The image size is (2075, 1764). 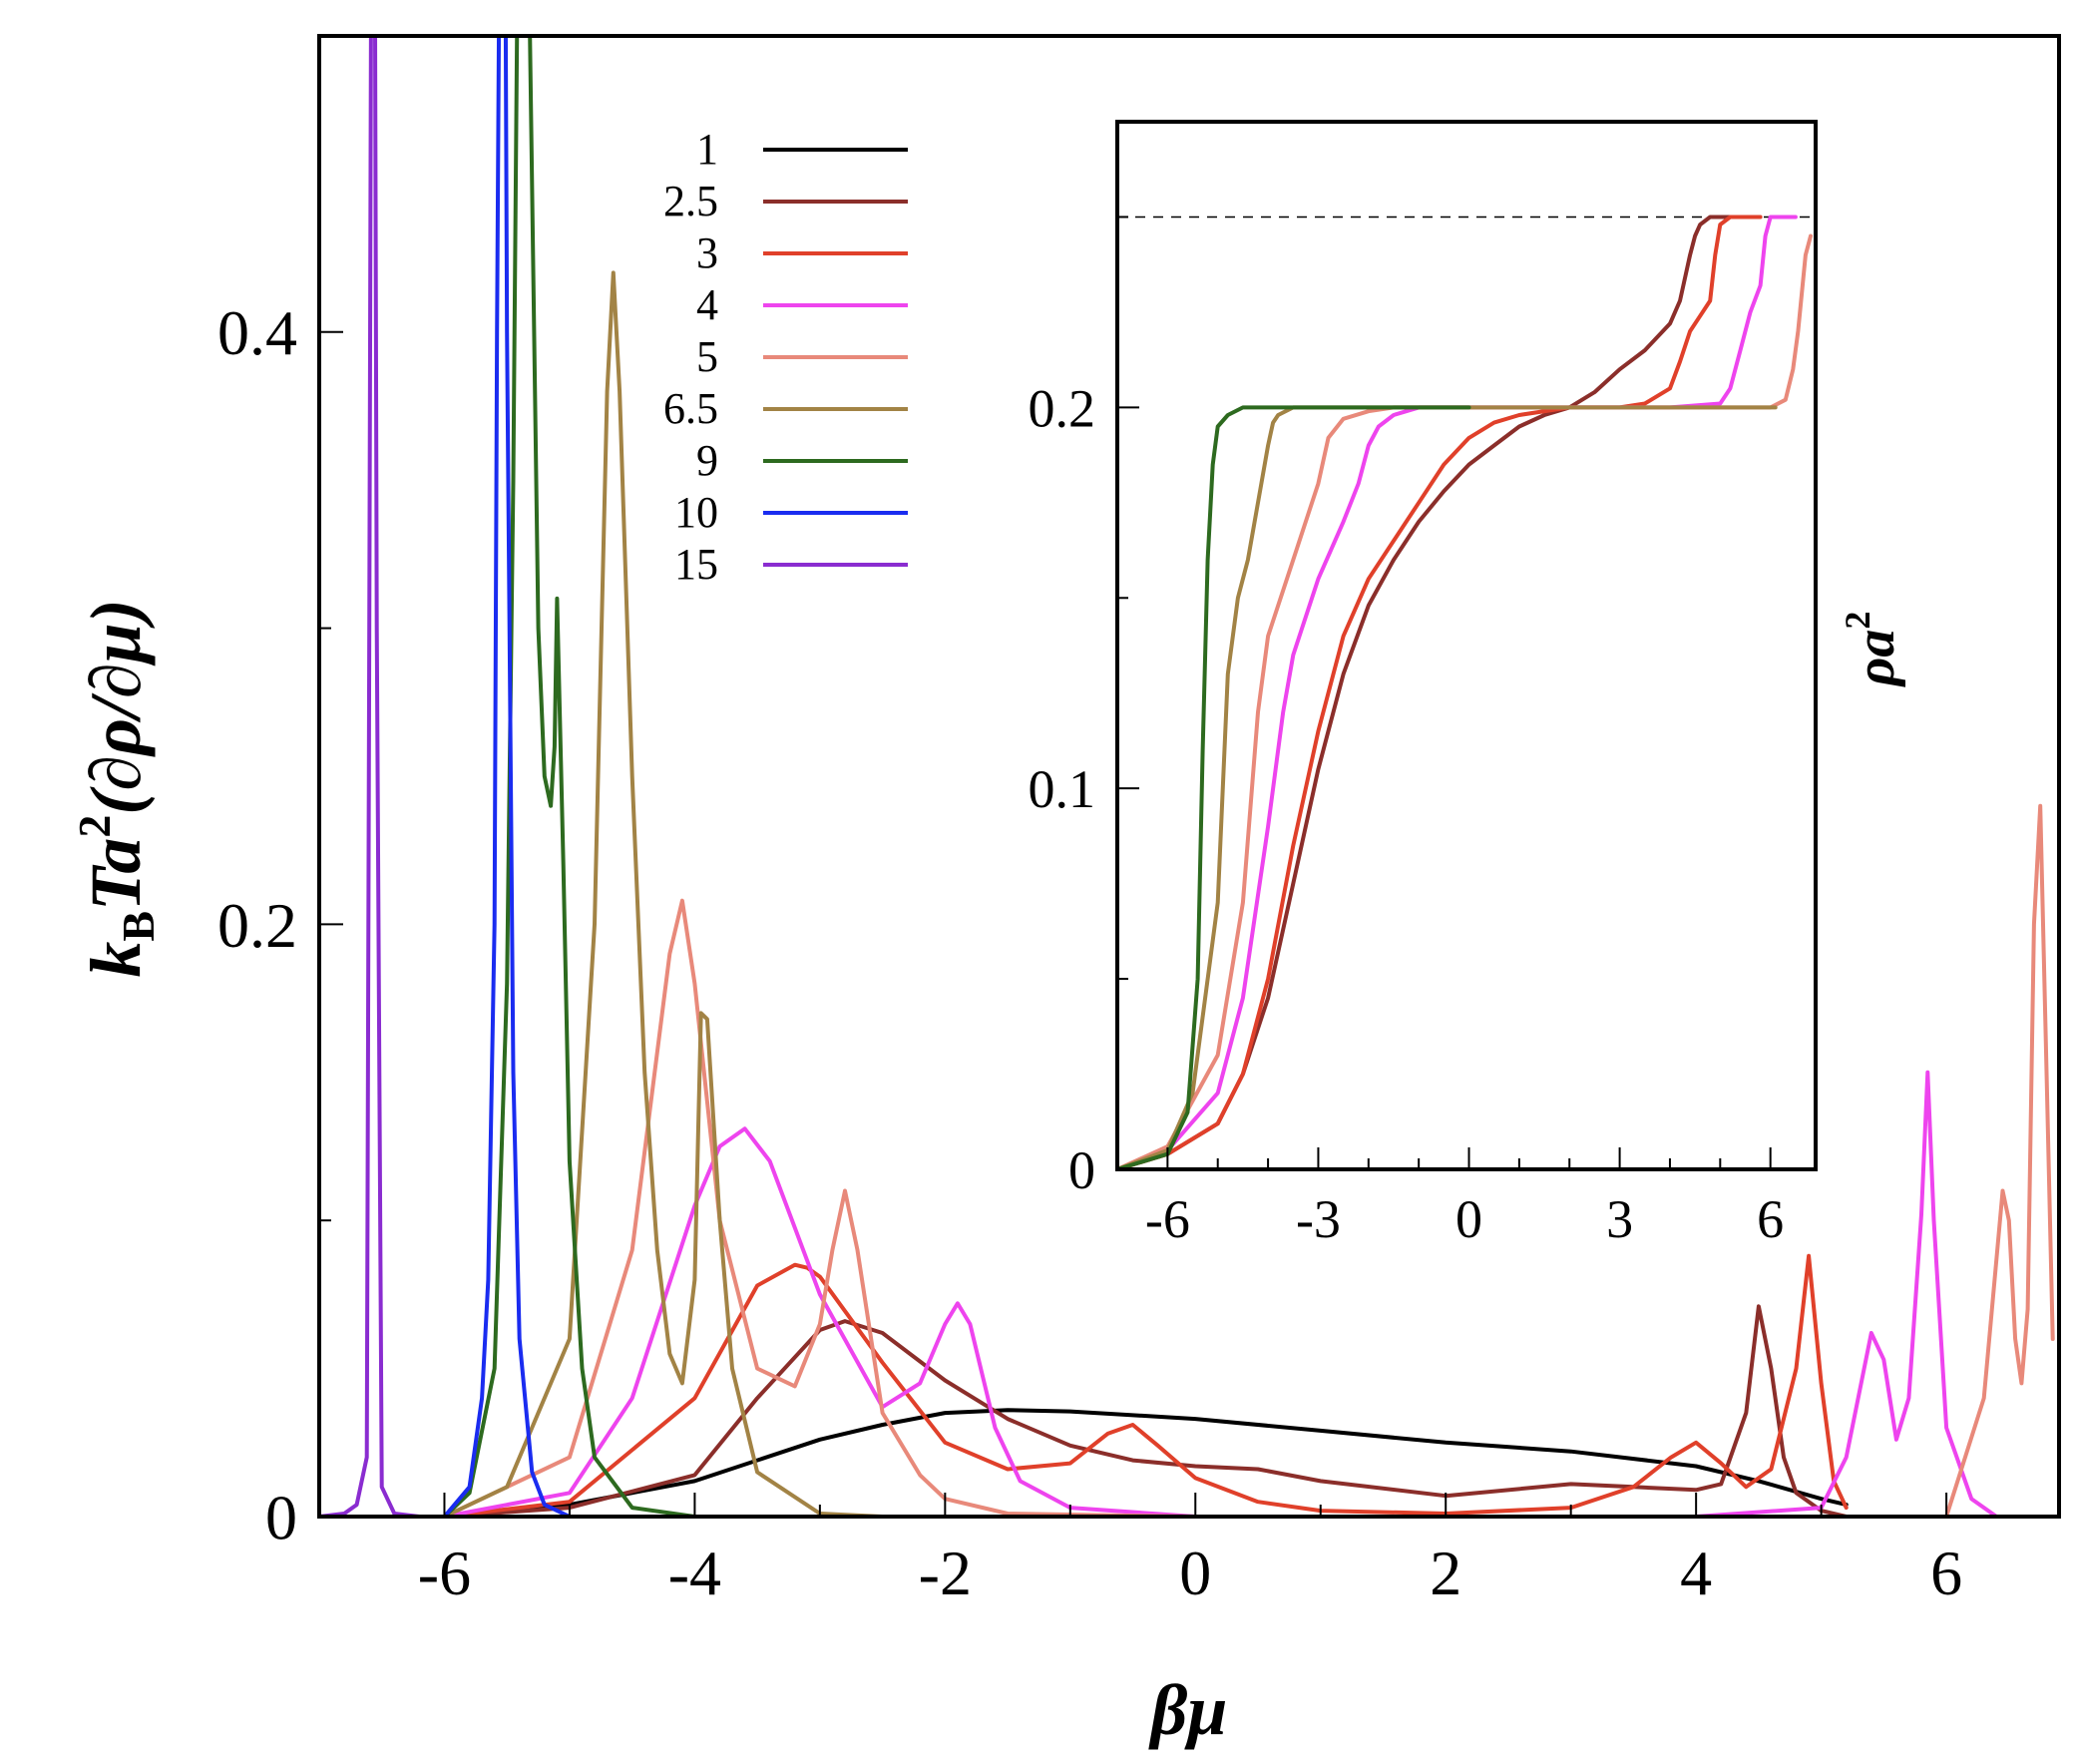 I want to click on legend-label-6-5: 6.5, so click(x=690, y=408).